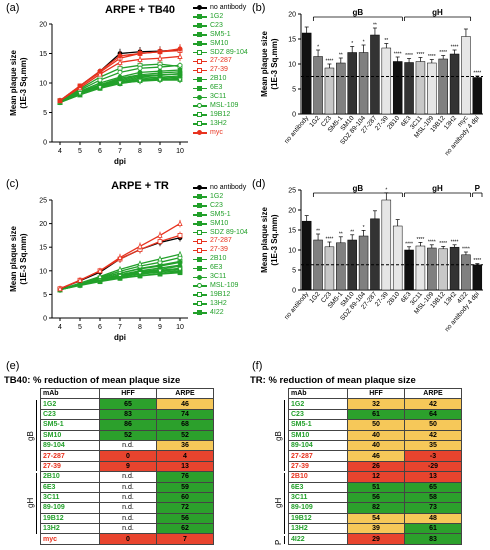  Describe the element at coordinates (220, 304) in the screenshot. I see `legend-entry: 13H2` at that location.